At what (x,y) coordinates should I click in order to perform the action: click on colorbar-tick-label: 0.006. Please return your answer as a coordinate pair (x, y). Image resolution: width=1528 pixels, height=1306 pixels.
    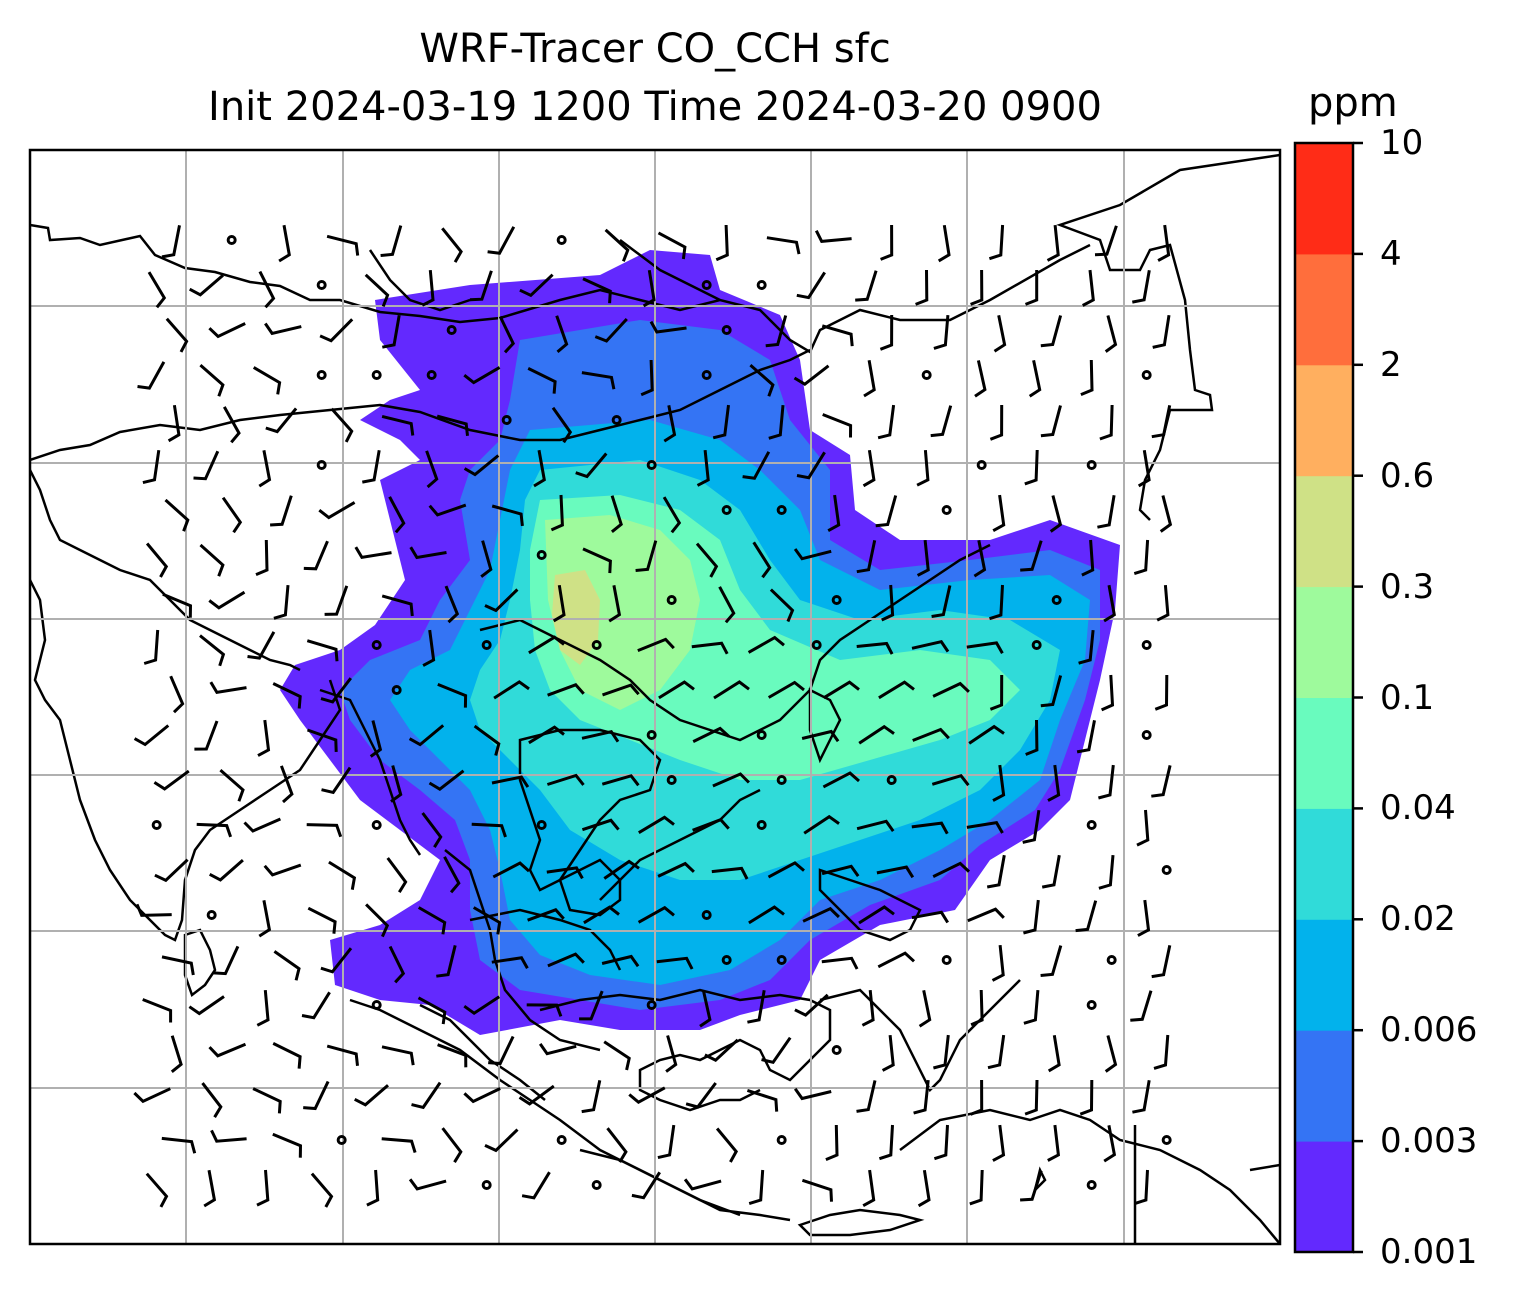
    Looking at the image, I should click on (1429, 1030).